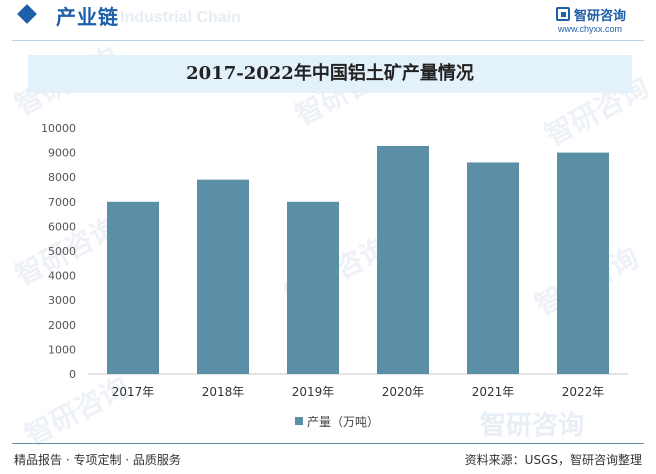 This screenshot has height=474, width=656. Describe the element at coordinates (58, 128) in the screenshot. I see `y-tick-label: 10000` at that location.